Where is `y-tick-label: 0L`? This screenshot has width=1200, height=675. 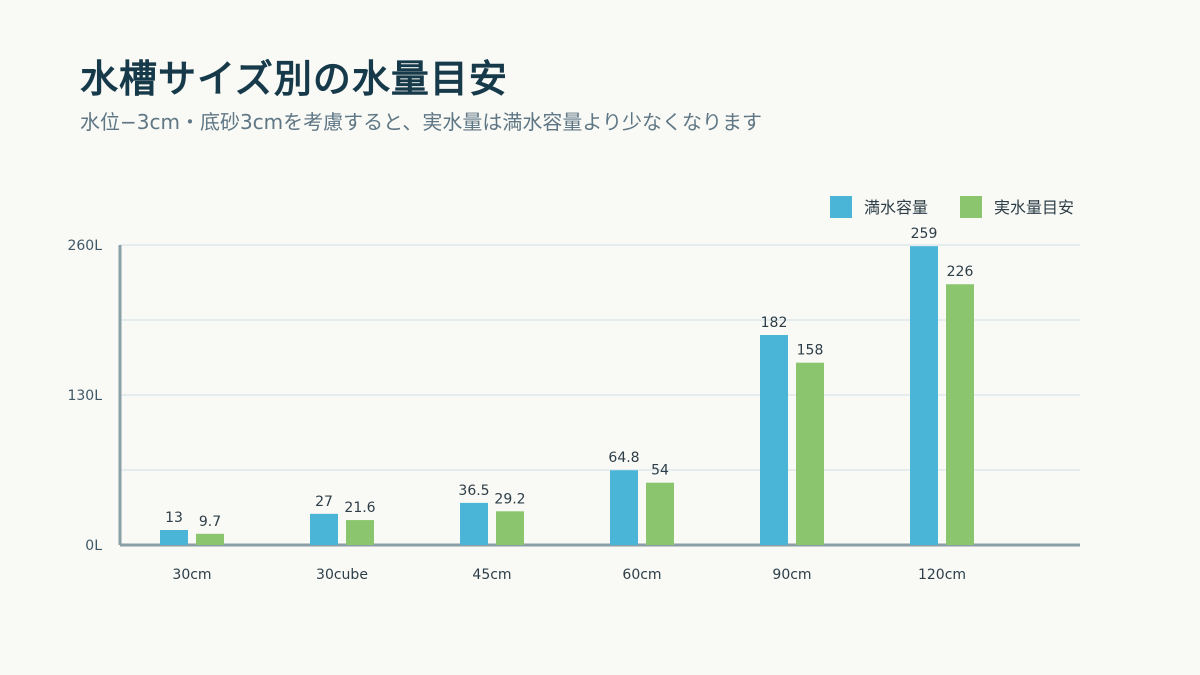 y-tick-label: 0L is located at coordinates (93, 546).